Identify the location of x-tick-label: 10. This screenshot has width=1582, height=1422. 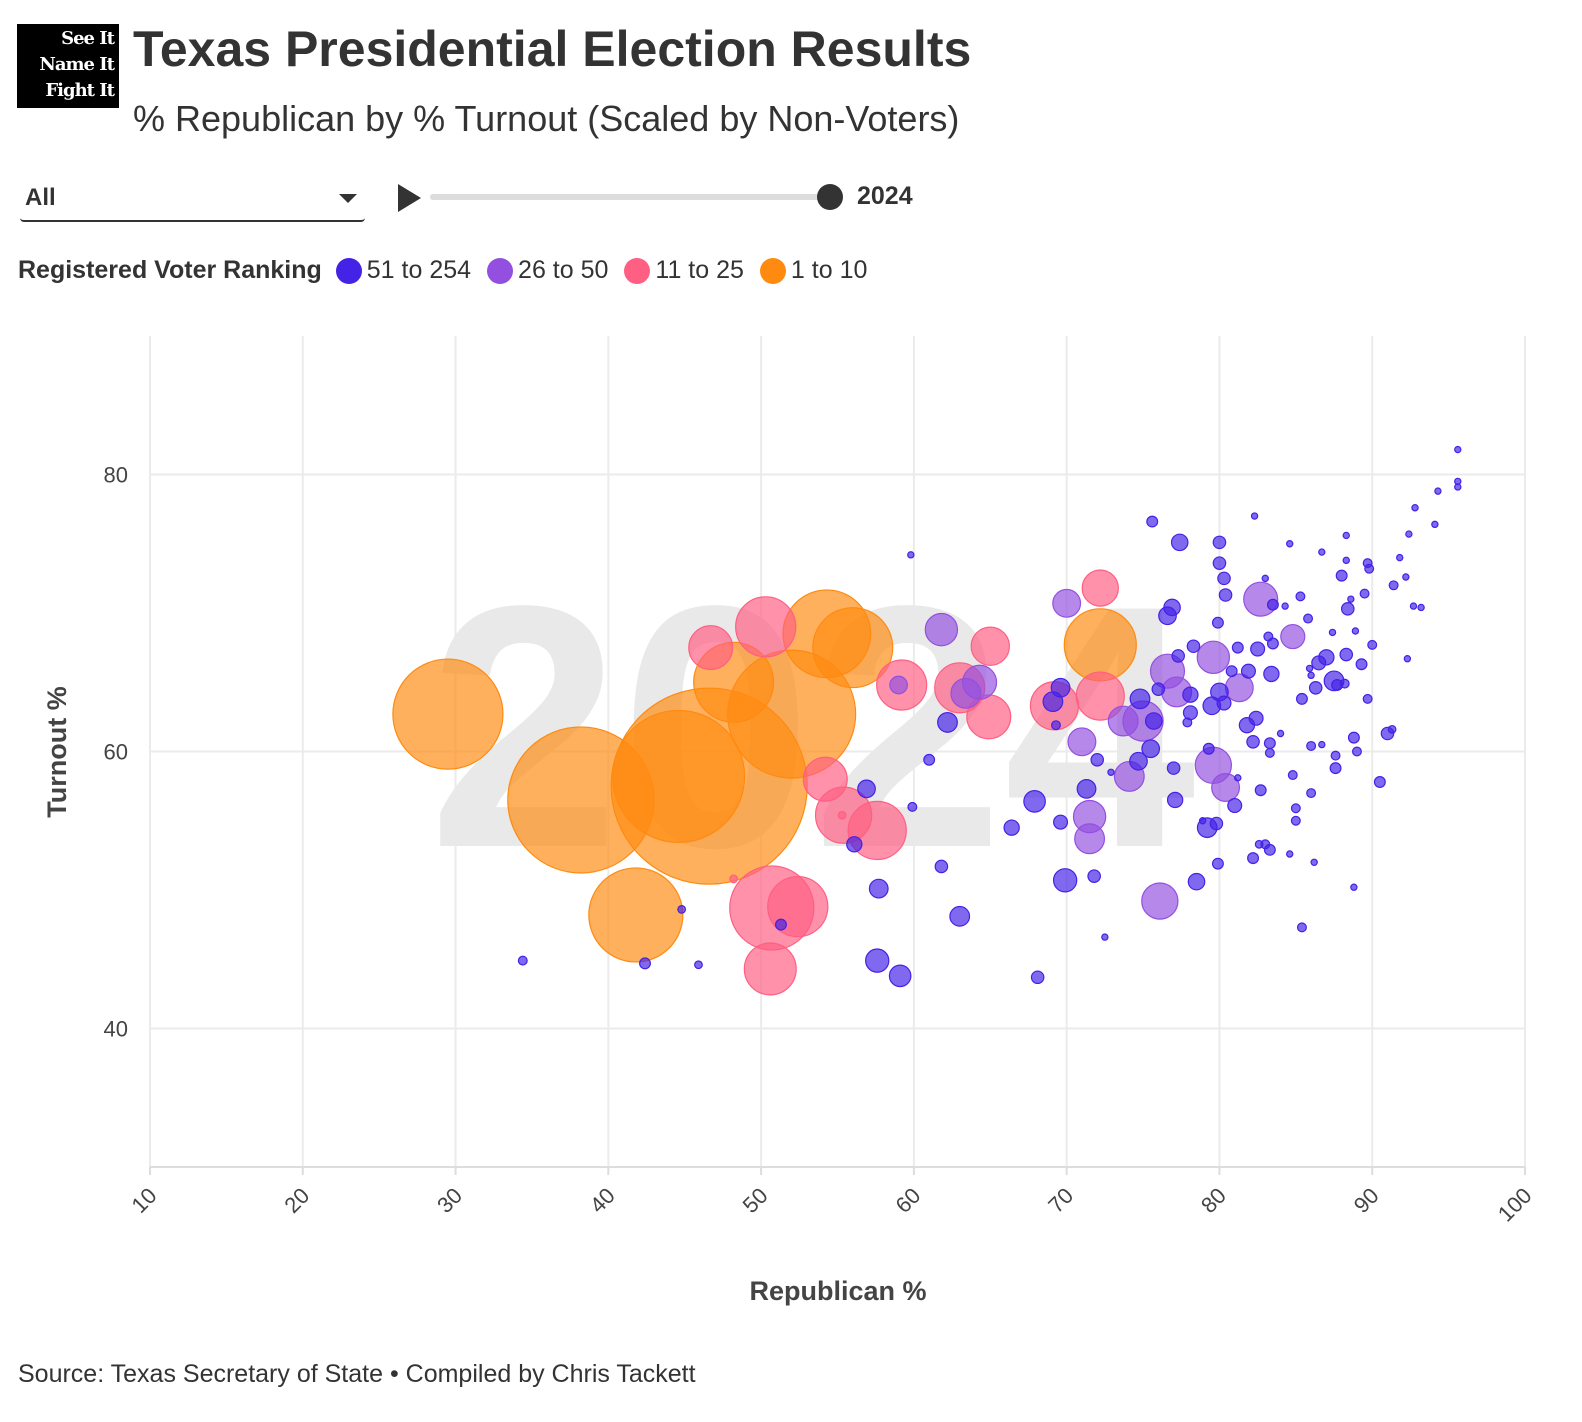
(144, 1200).